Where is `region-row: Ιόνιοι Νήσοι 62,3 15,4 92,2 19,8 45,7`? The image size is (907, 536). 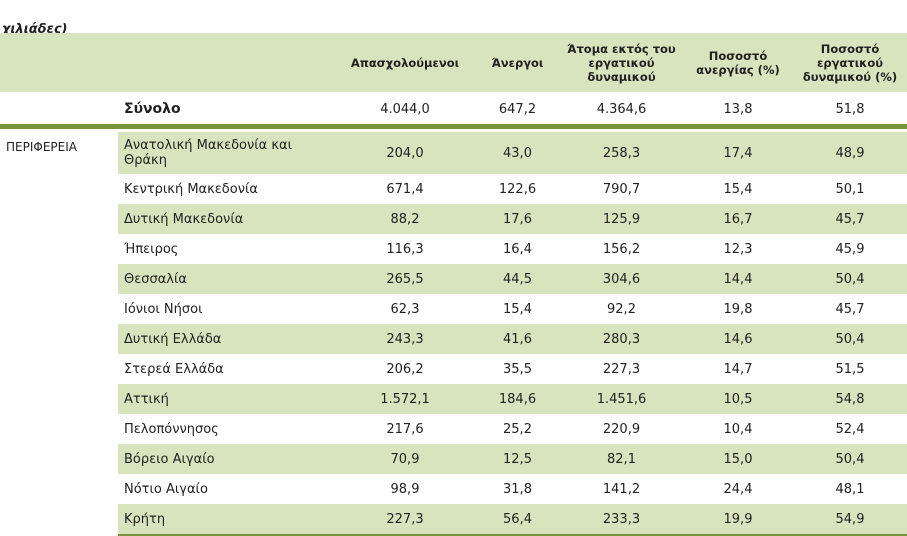 region-row: Ιόνιοι Νήσοι 62,3 15,4 92,2 19,8 45,7 is located at coordinates (453, 309).